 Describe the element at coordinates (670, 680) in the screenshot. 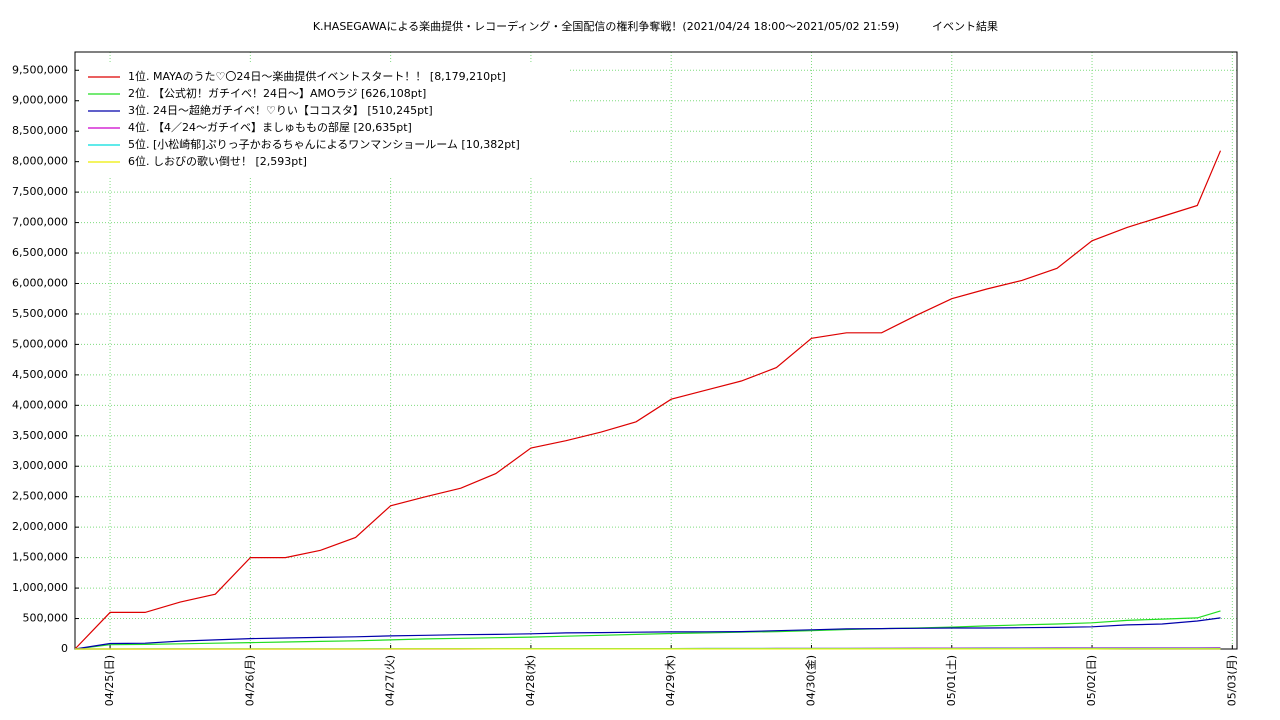

I see `x-tick-label: 04/29(木)` at that location.